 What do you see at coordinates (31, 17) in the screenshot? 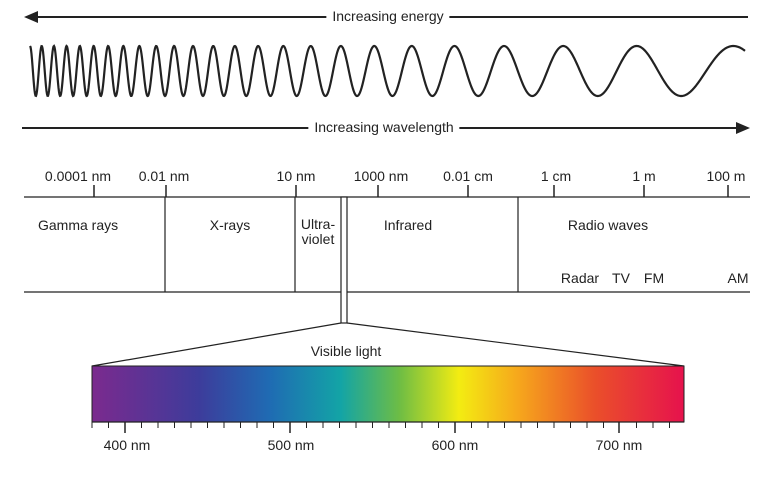
I see `energy-arrowhead-icon` at bounding box center [31, 17].